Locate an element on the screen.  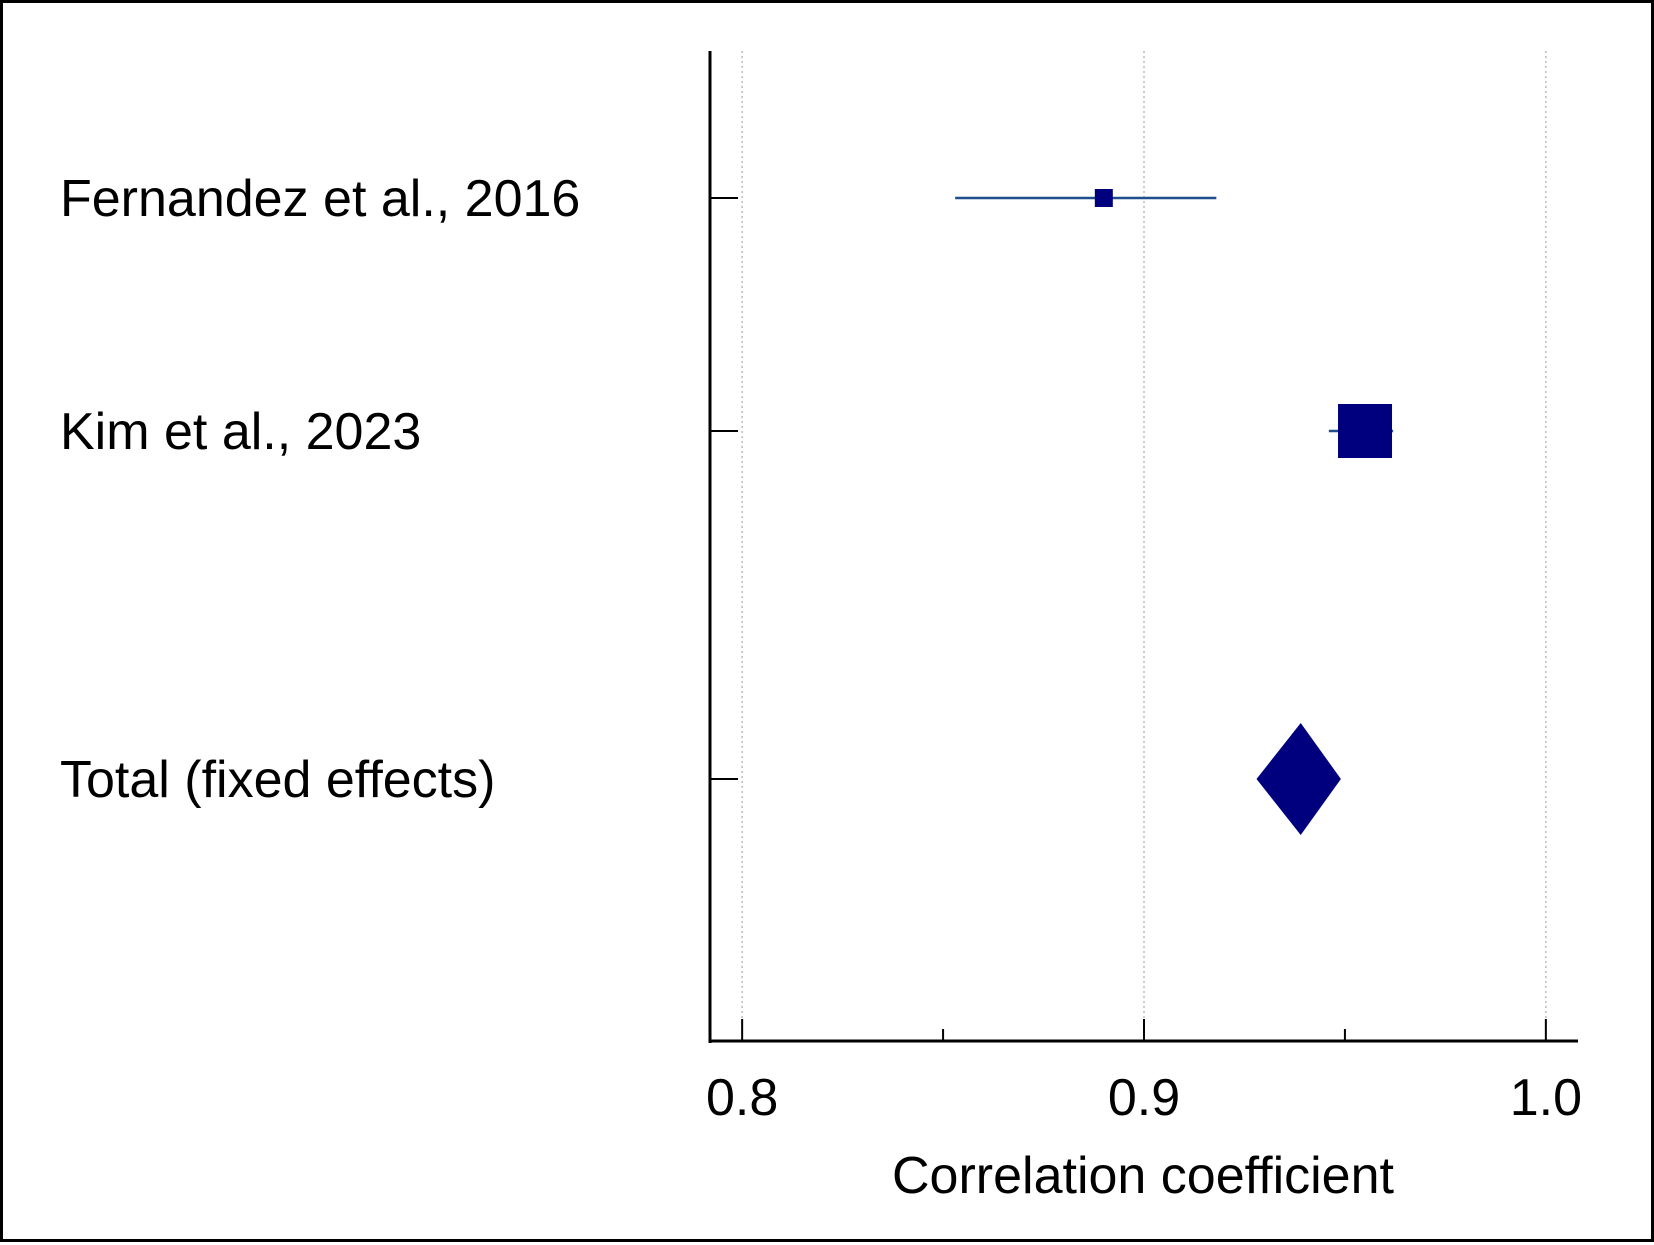
total-label: Total (fixed effects) is located at coordinates (277, 780).